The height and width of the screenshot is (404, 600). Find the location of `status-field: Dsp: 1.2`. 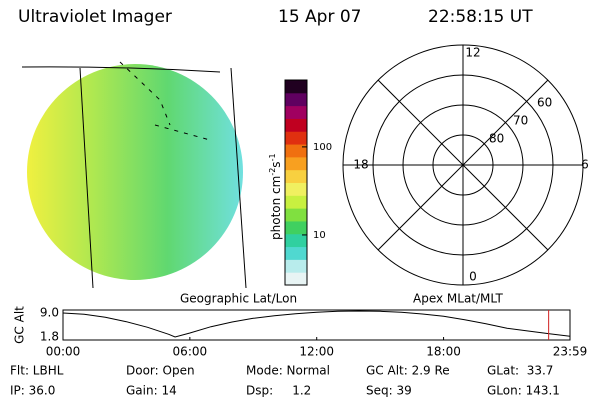

status-field: Dsp: 1.2 is located at coordinates (278, 391).